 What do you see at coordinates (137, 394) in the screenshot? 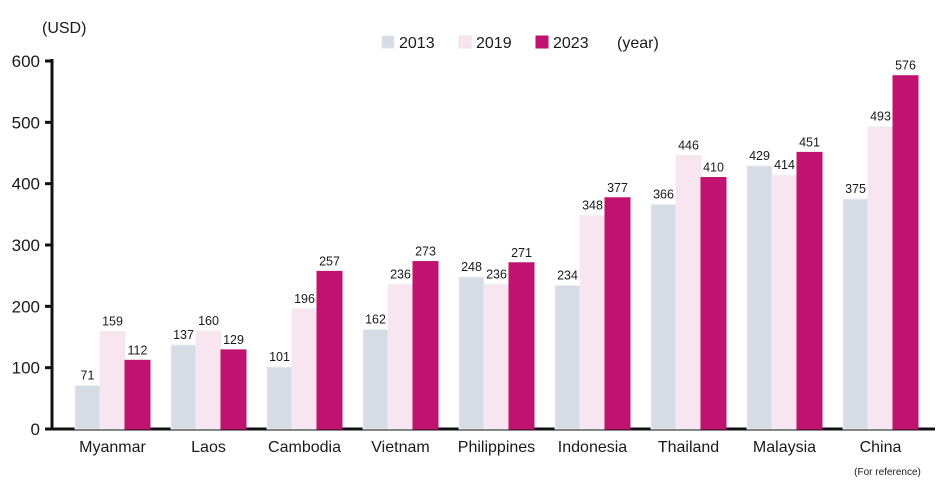
I see `bar-2023-myanmar` at bounding box center [137, 394].